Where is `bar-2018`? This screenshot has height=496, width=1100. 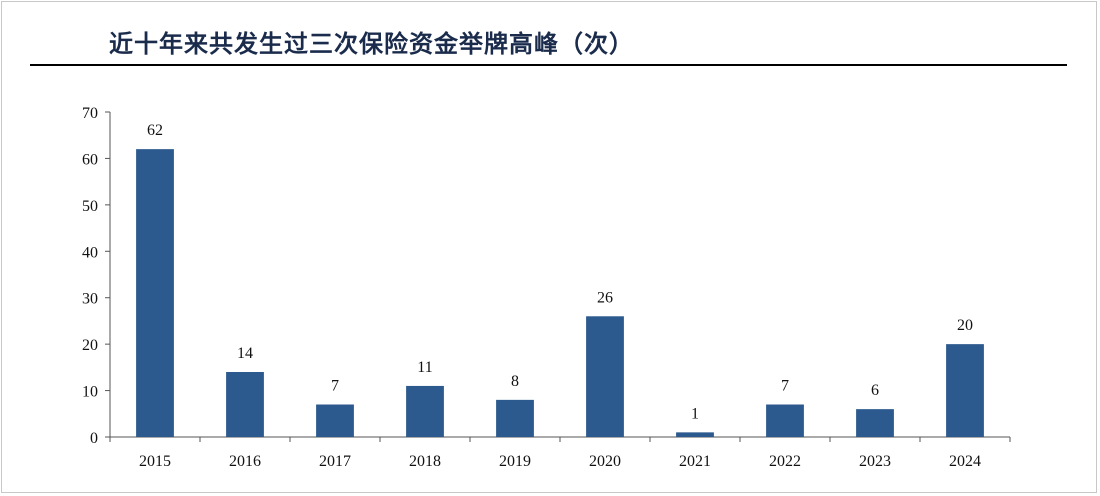 bar-2018 is located at coordinates (425, 411).